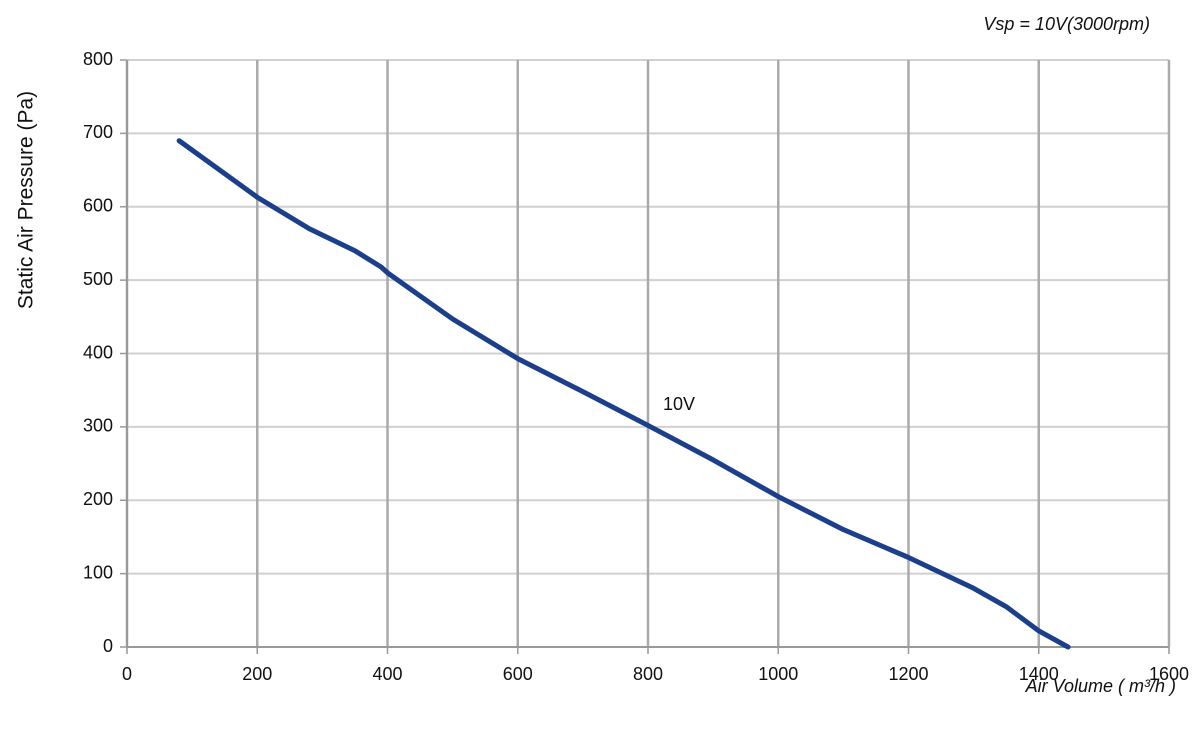 This screenshot has height=735, width=1199. I want to click on y-axis-label: Static Air Pressure (Pa), so click(26, 200).